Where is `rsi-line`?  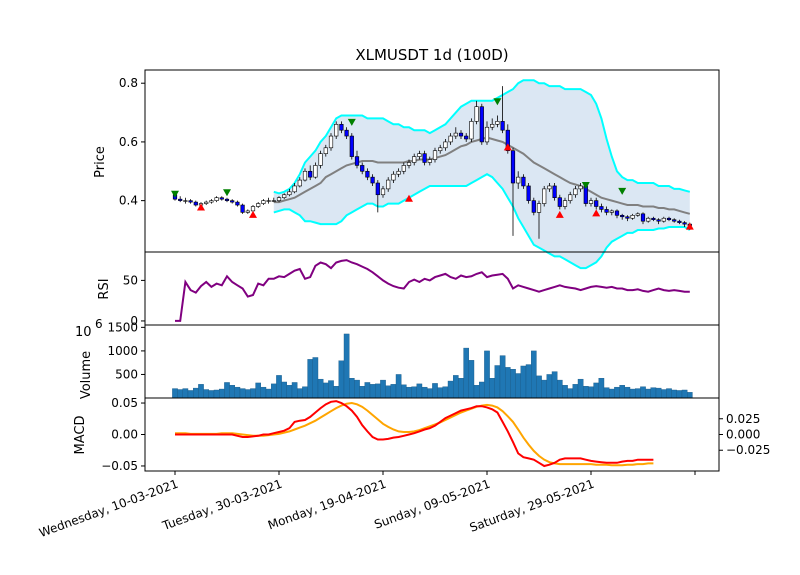
rsi-line is located at coordinates (432, 290).